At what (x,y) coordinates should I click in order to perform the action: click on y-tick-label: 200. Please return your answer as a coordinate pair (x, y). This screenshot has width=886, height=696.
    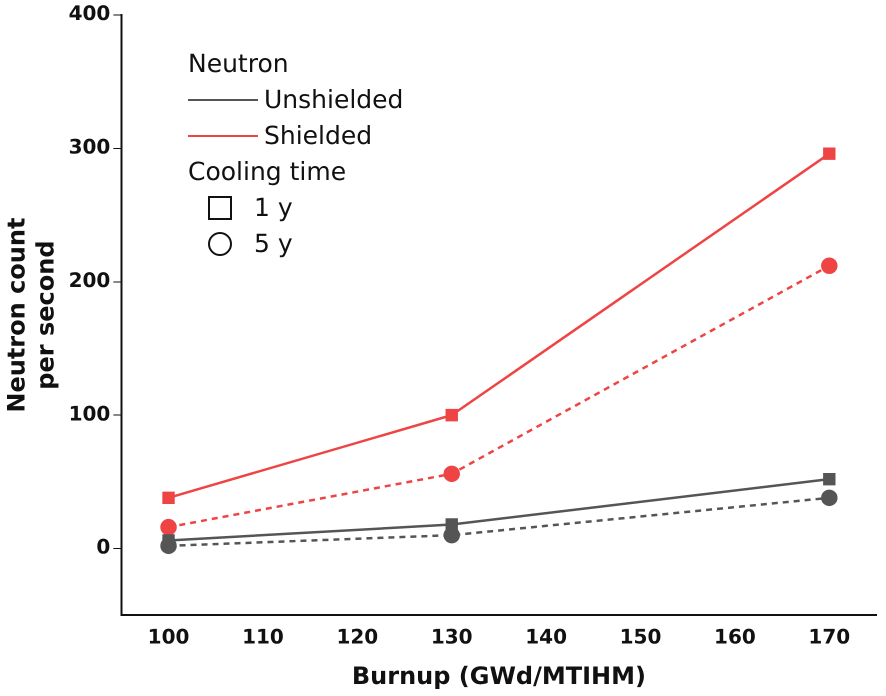
    Looking at the image, I should click on (89, 280).